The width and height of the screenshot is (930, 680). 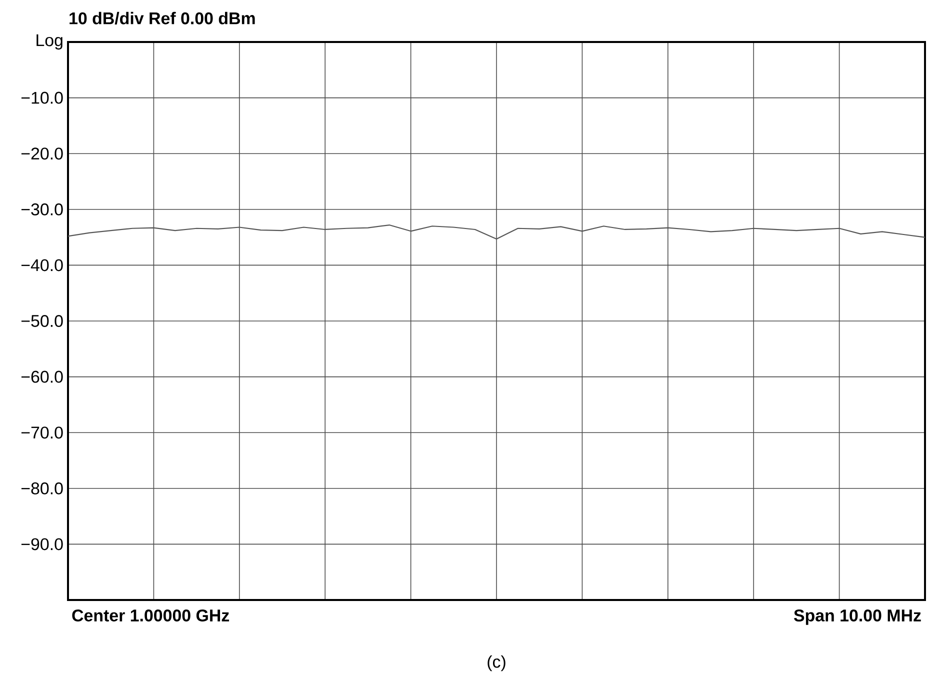 What do you see at coordinates (42, 265) in the screenshot?
I see `y-tick-label: −40.0` at bounding box center [42, 265].